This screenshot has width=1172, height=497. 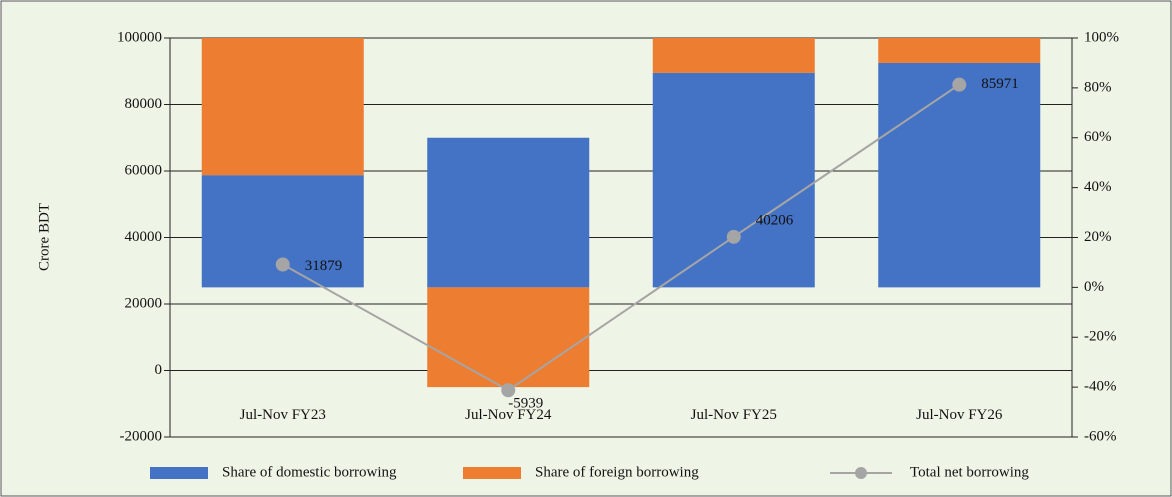 I want to click on y2-tick-label: -40%, so click(x=1100, y=387).